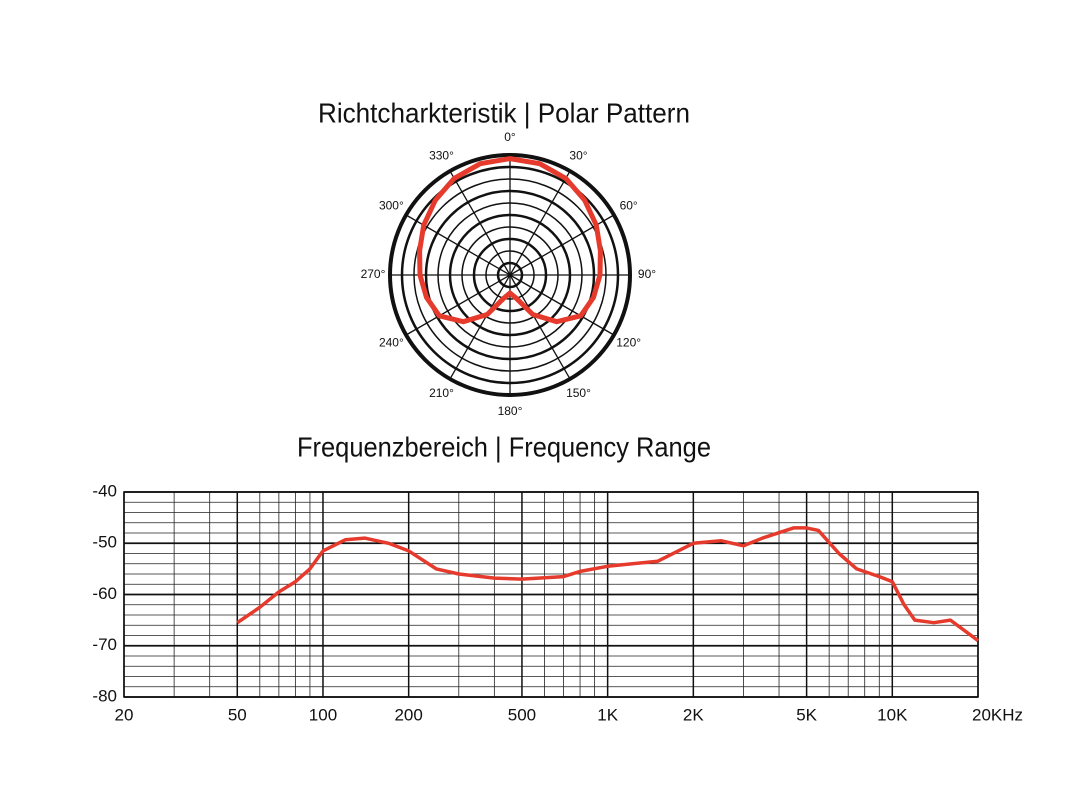  I want to click on angle-label: 240°, so click(391, 343).